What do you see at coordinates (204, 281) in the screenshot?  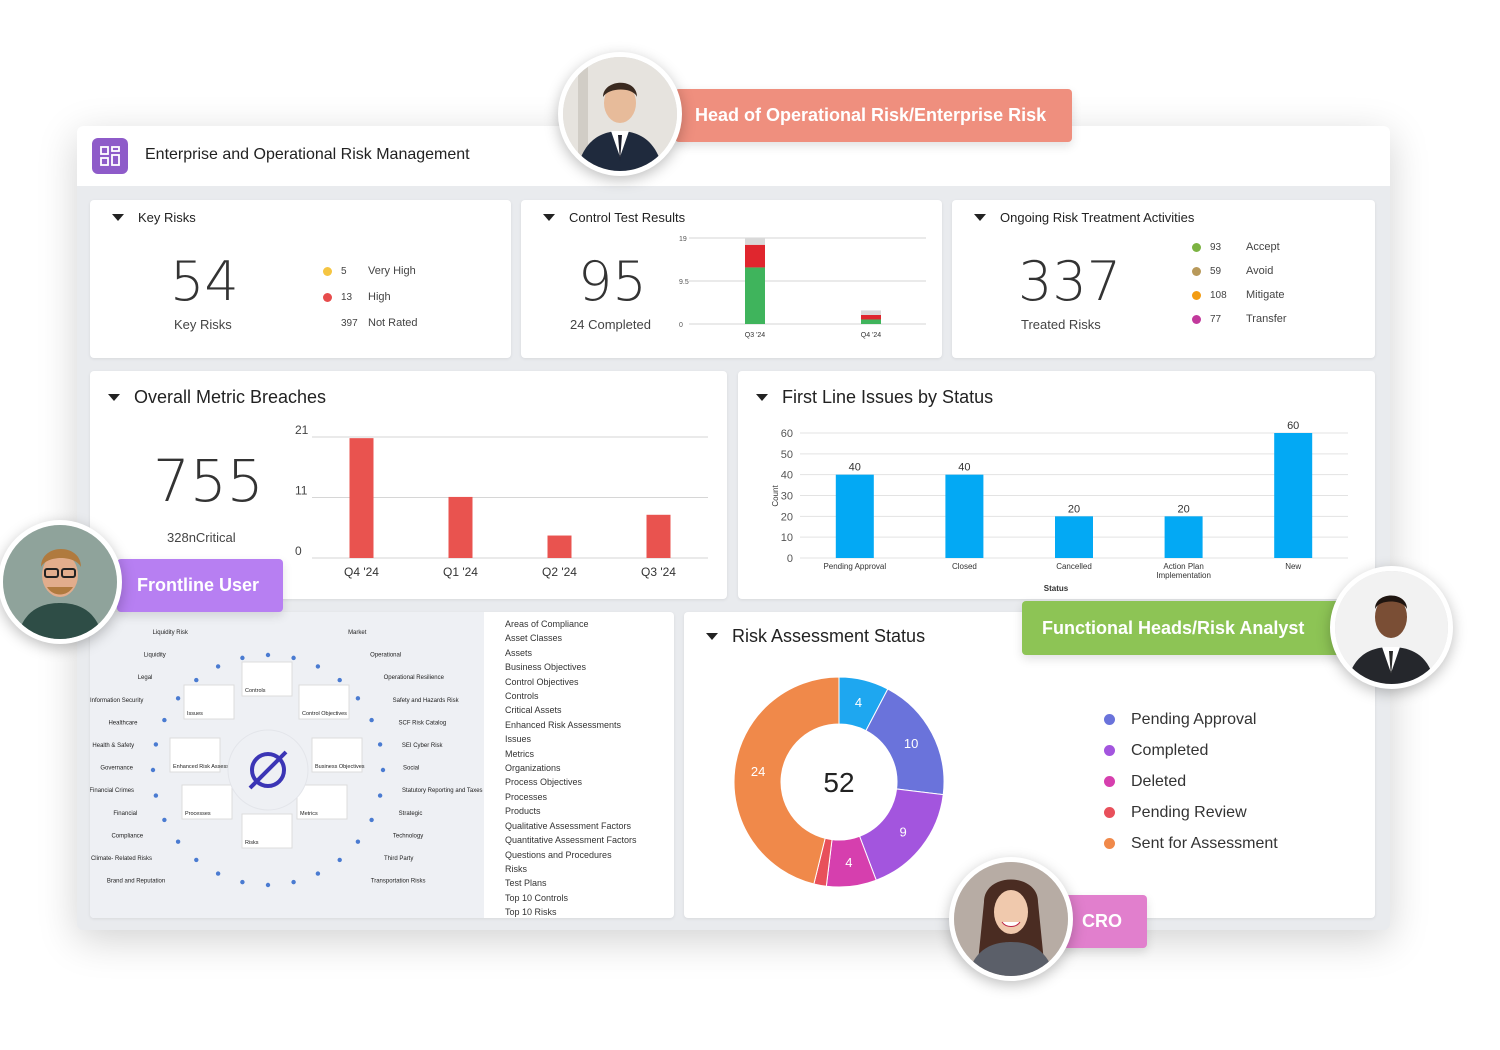 I see `key-risks-value: 54` at bounding box center [204, 281].